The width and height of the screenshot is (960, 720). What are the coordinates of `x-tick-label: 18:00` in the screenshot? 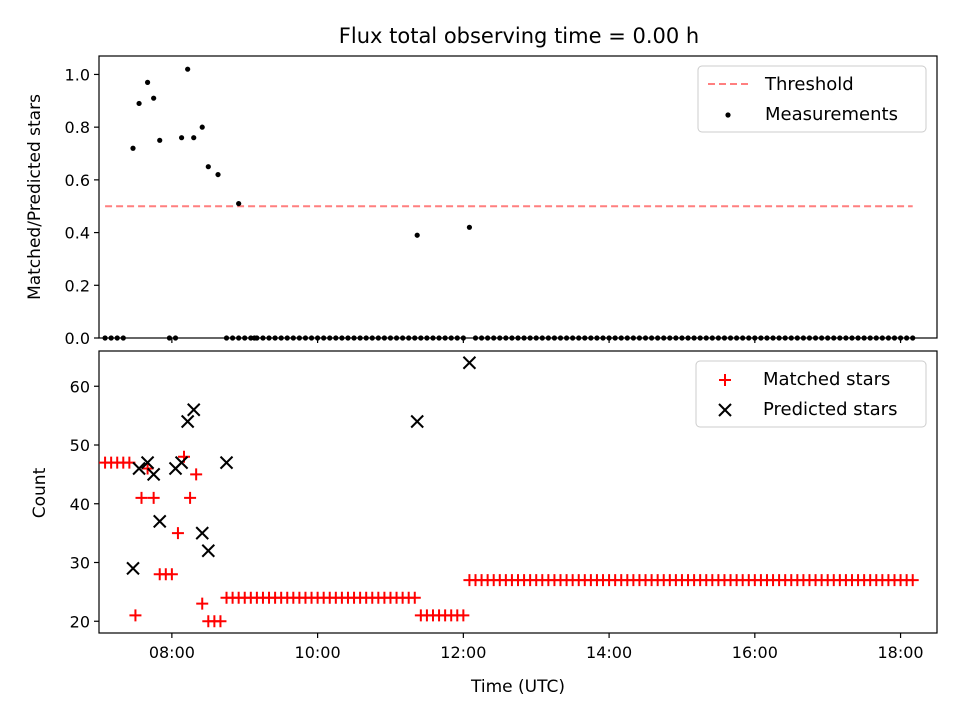 It's located at (901, 652).